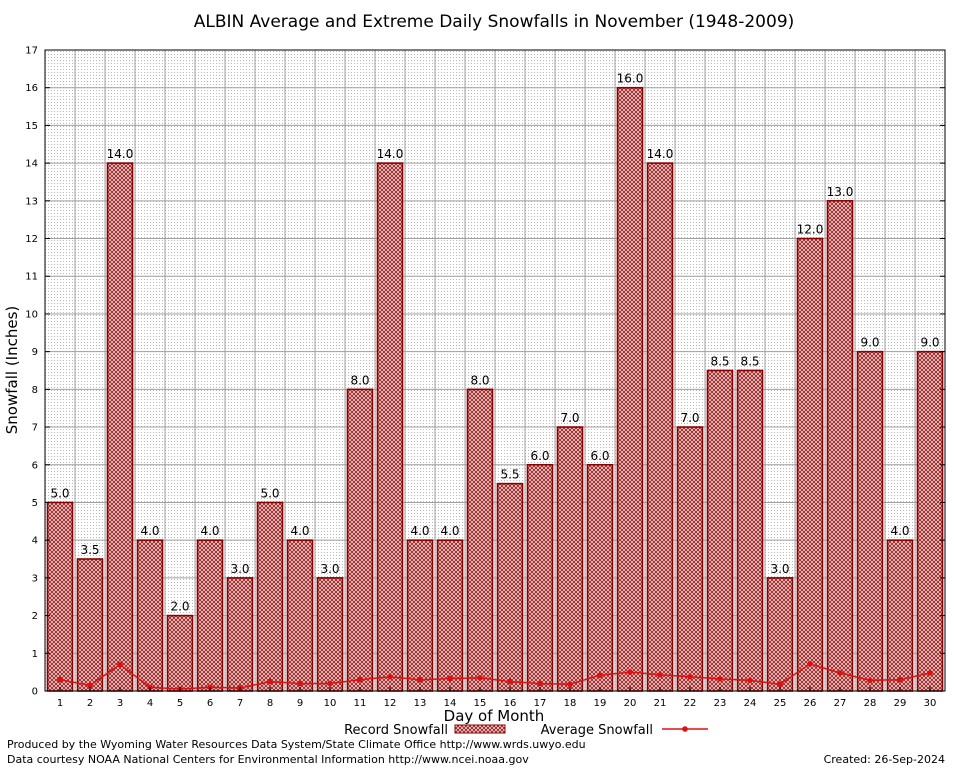 Image resolution: width=954 pixels, height=768 pixels. I want to click on x-tick-label: 24, so click(750, 703).